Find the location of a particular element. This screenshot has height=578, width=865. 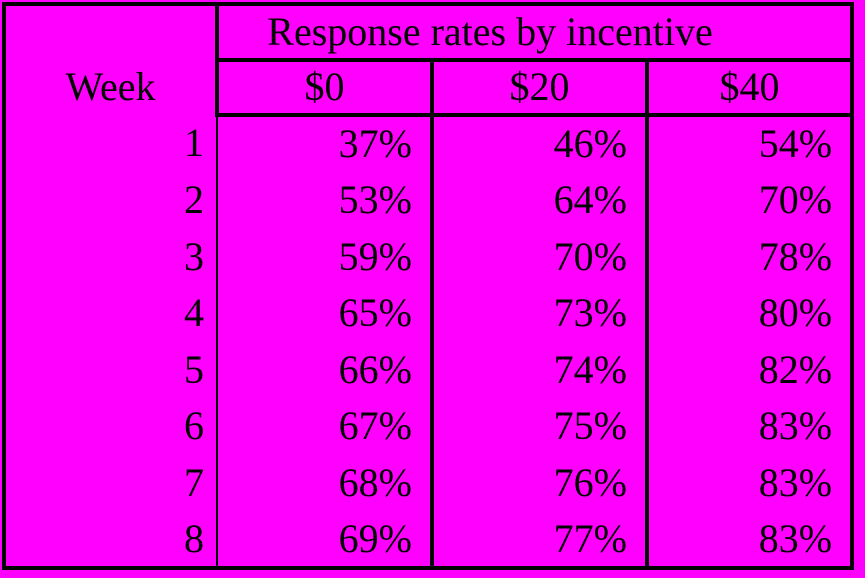

column-header-40-dollars: $40 is located at coordinates (748, 88).